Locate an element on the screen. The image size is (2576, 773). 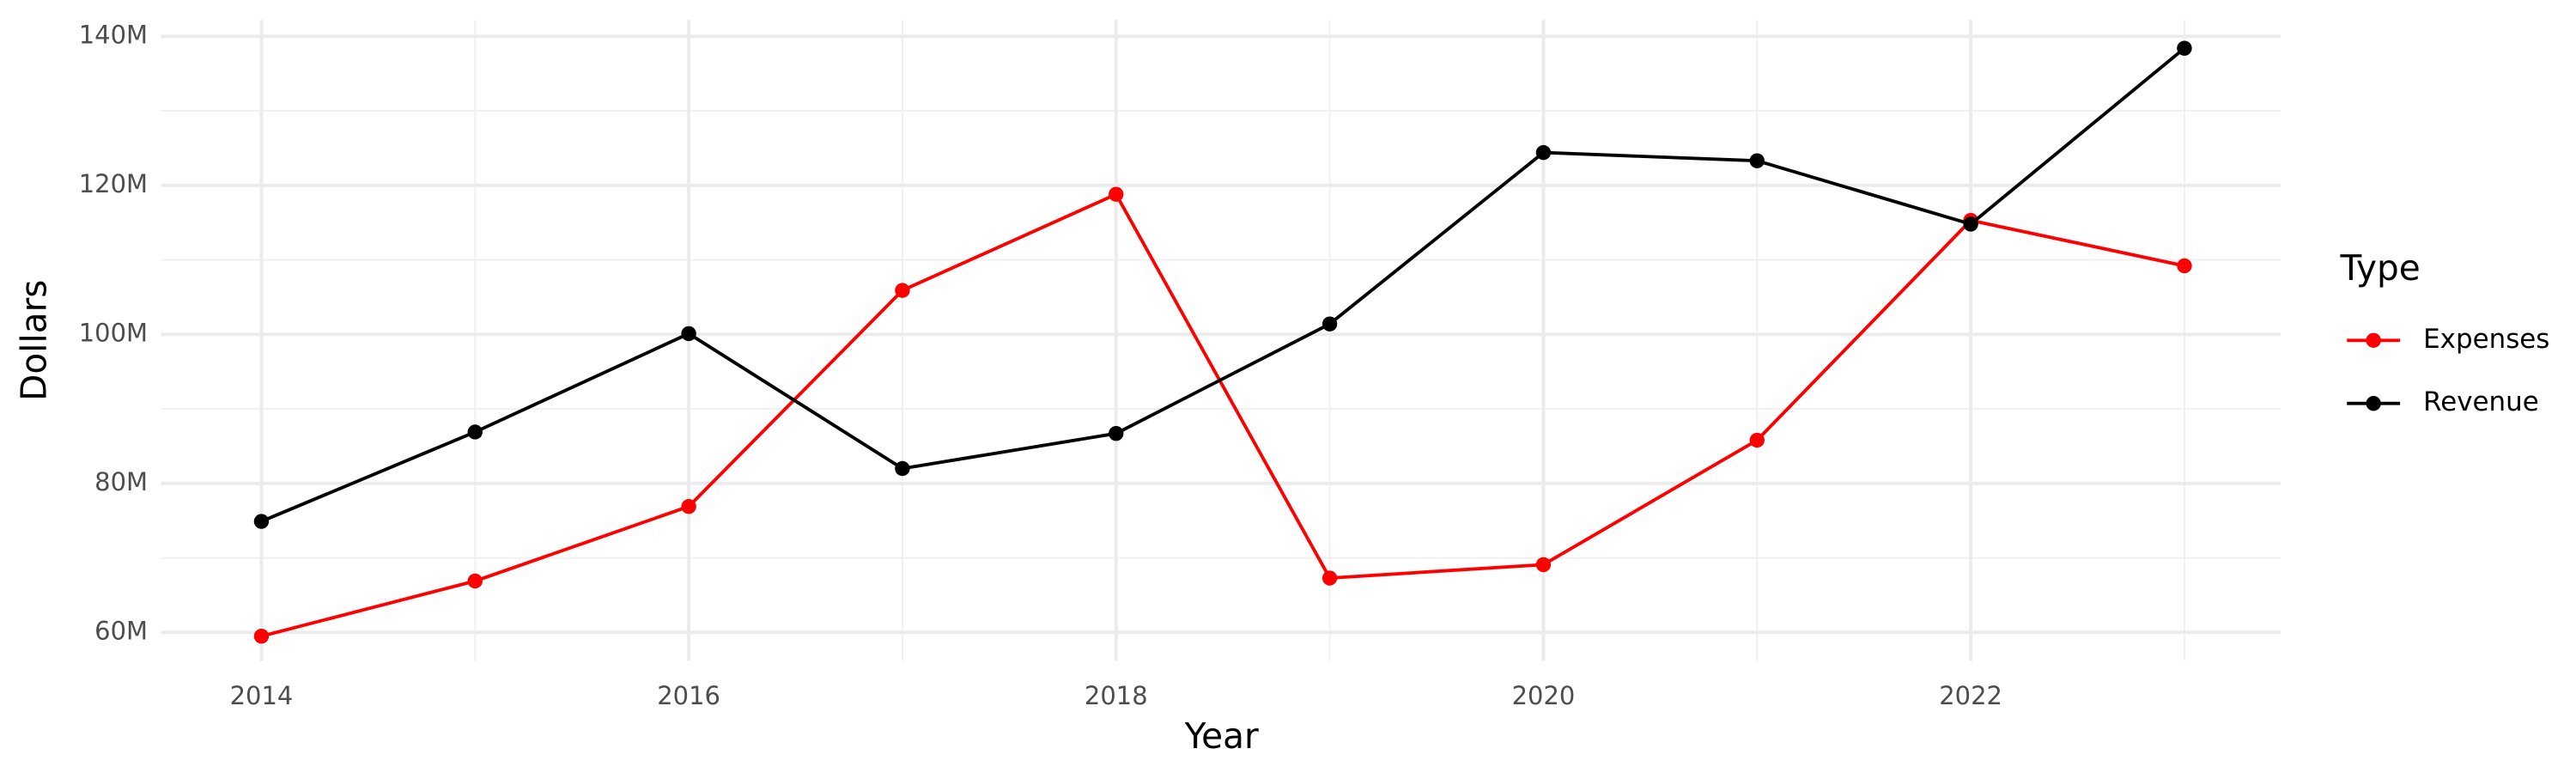
y-tick-label: 140M is located at coordinates (113, 34).